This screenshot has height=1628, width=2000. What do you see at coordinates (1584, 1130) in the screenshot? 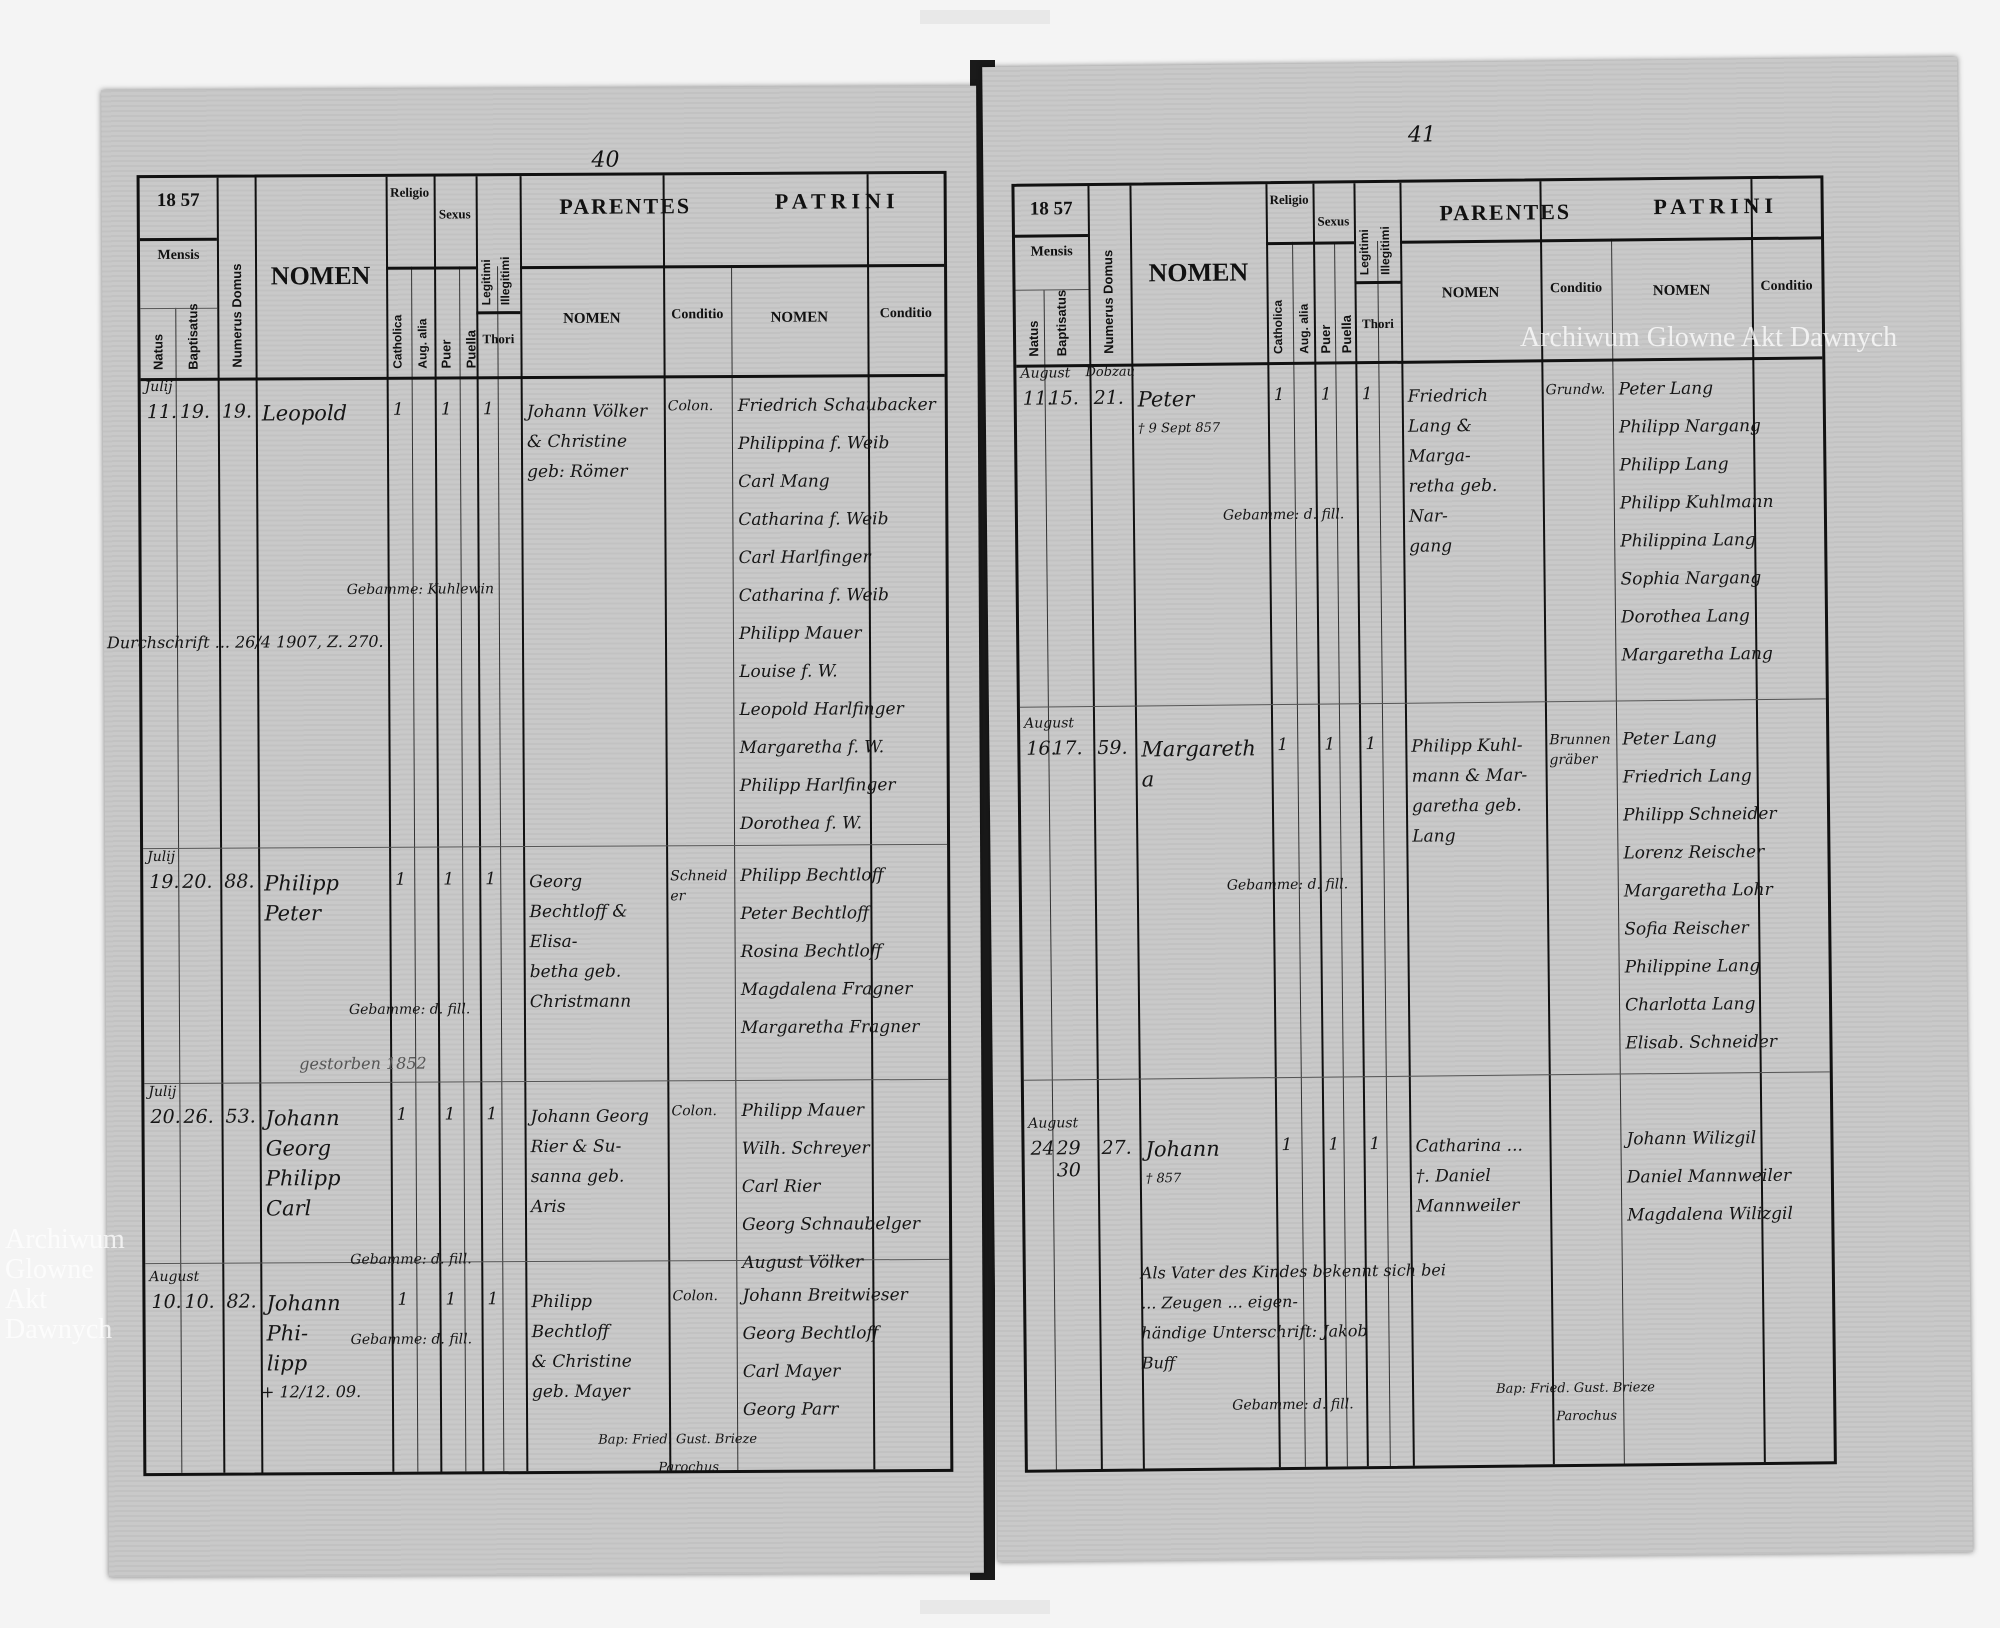
I see `entry-conditio` at bounding box center [1584, 1130].